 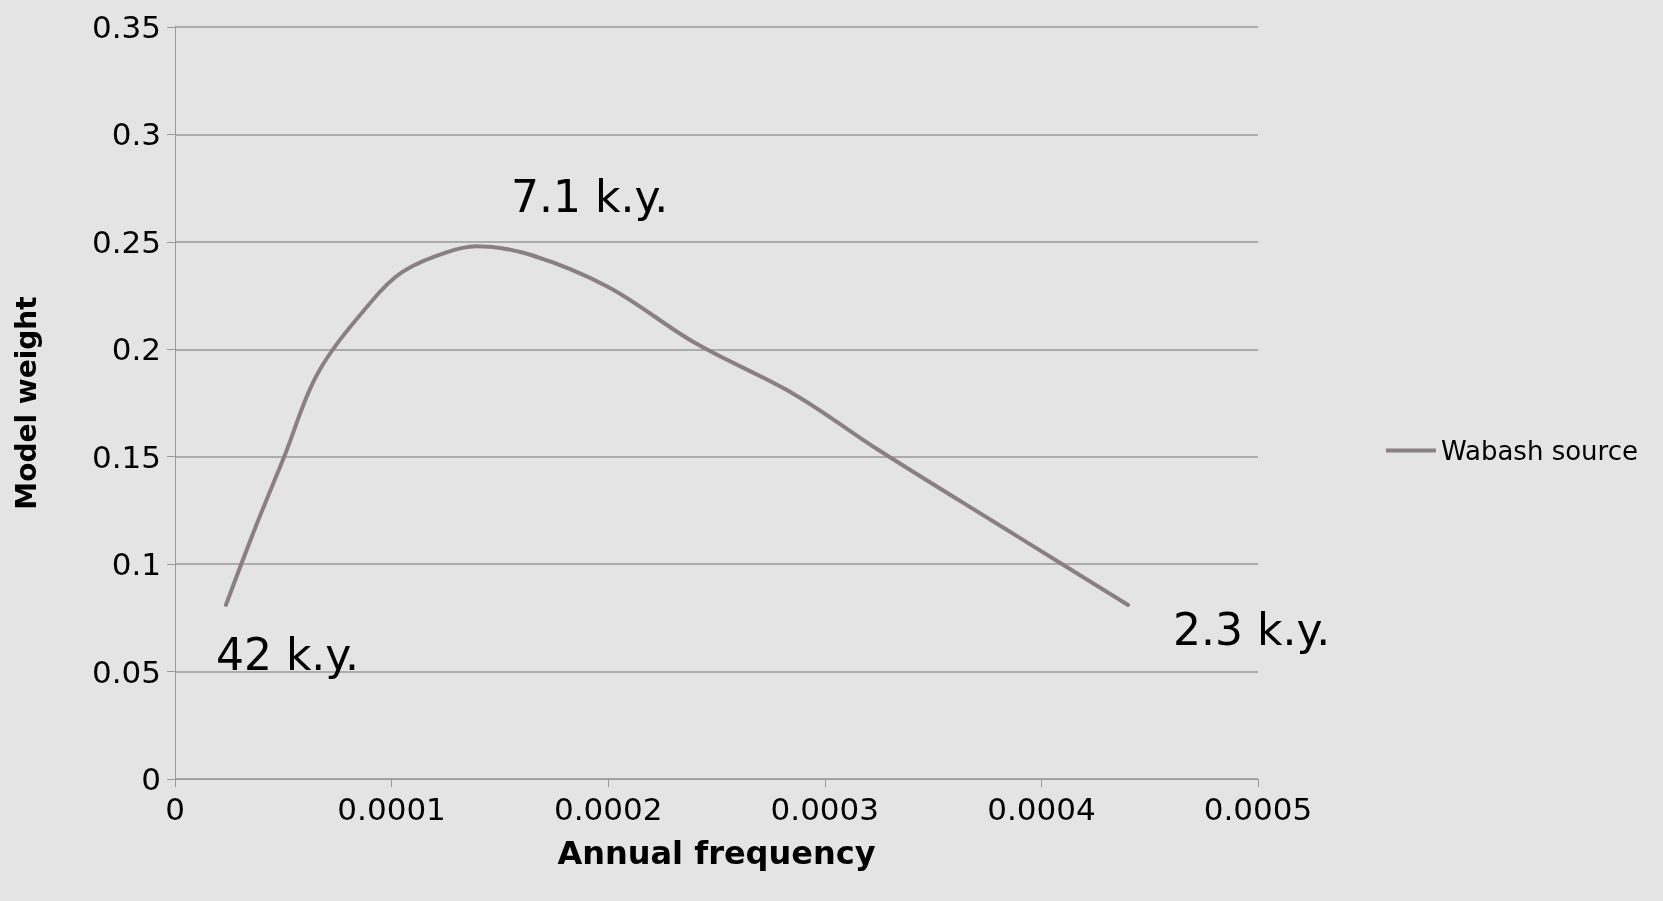 What do you see at coordinates (136, 134) in the screenshot?
I see `y-tick-label: 0.3` at bounding box center [136, 134].